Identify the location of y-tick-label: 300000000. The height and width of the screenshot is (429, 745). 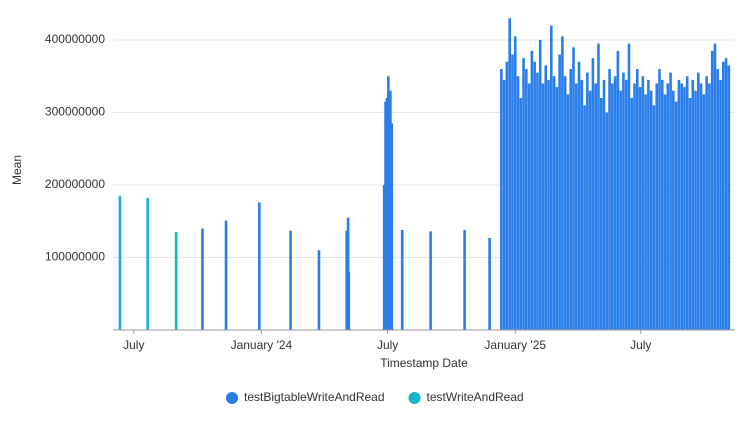
(75, 112).